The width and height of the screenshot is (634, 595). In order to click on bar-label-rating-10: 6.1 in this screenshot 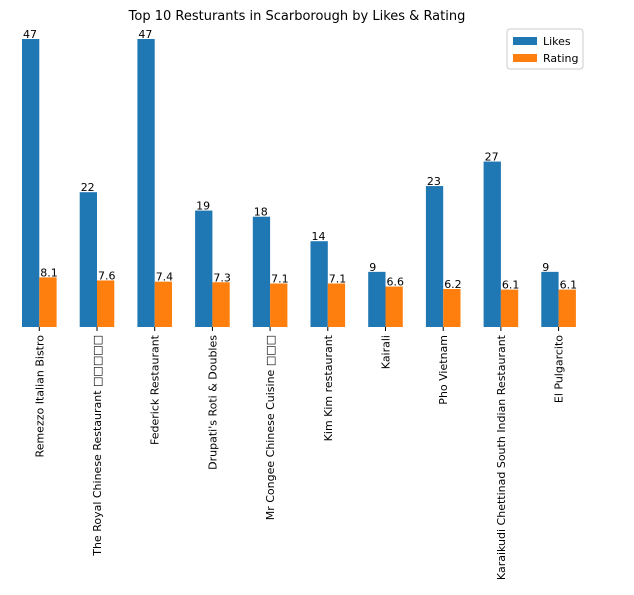, I will do `click(569, 285)`.